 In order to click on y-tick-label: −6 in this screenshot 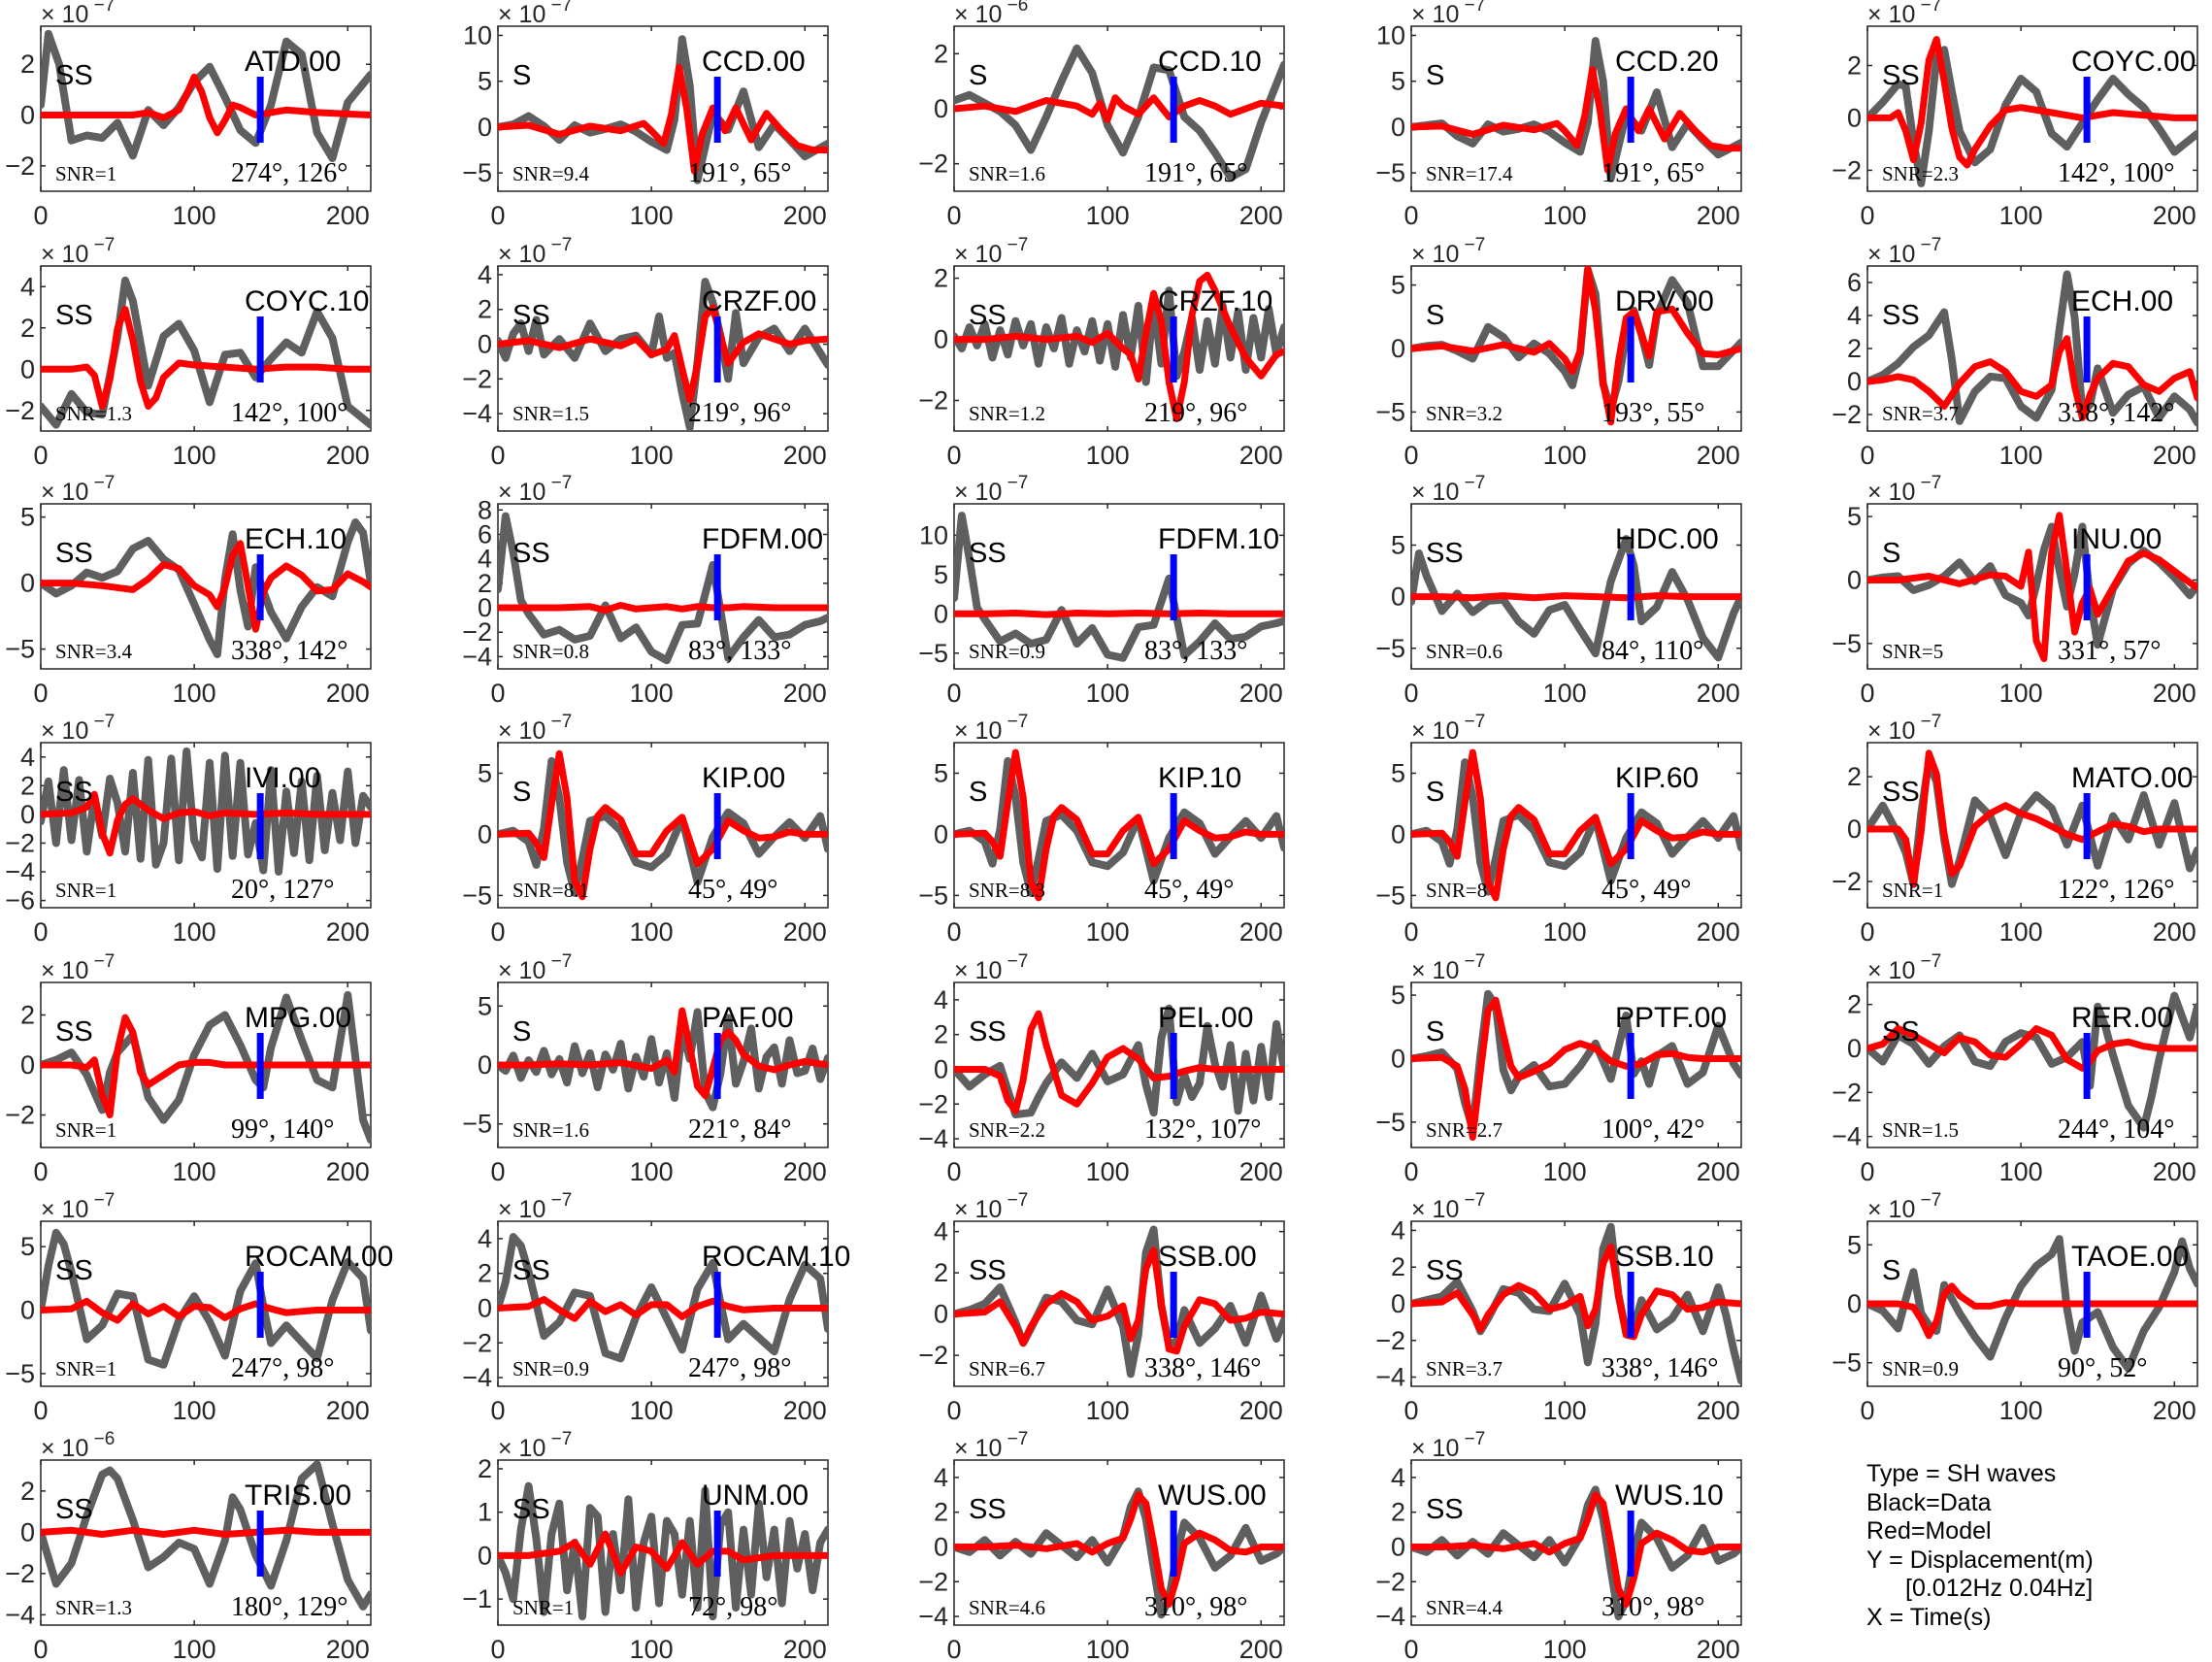, I will do `click(20, 901)`.